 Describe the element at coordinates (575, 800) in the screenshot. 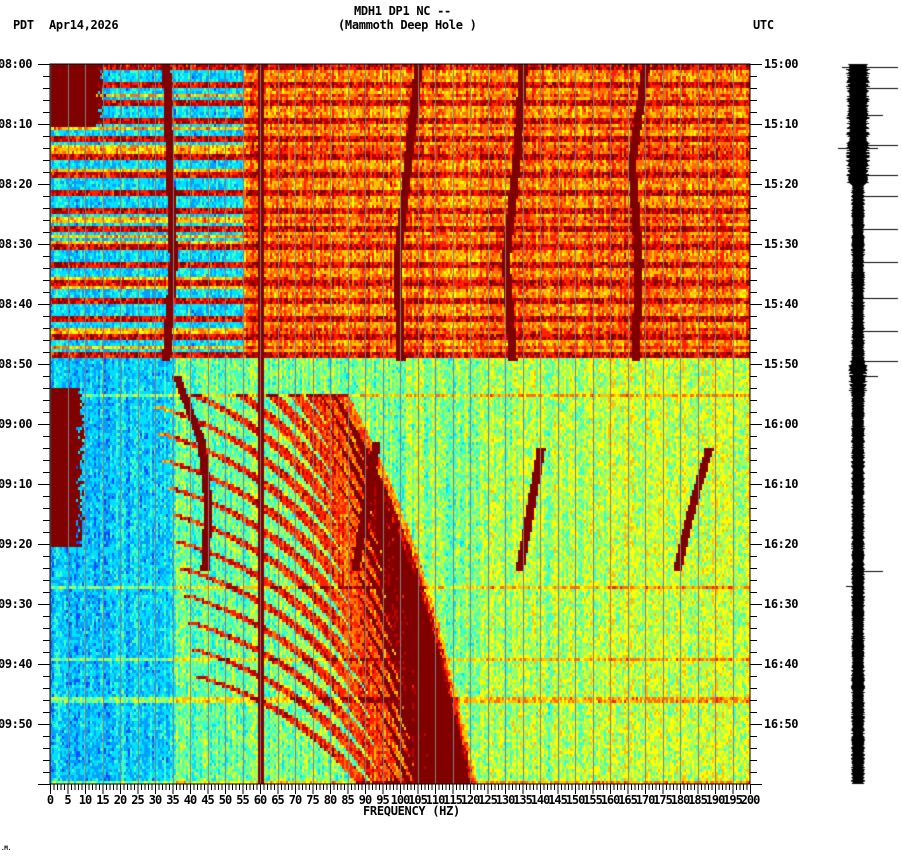

I see `x-tick-label: 150` at that location.